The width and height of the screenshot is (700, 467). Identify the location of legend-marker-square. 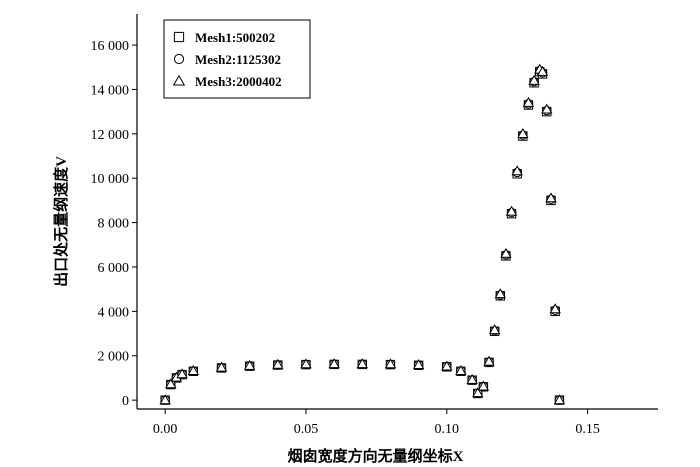
(179, 37).